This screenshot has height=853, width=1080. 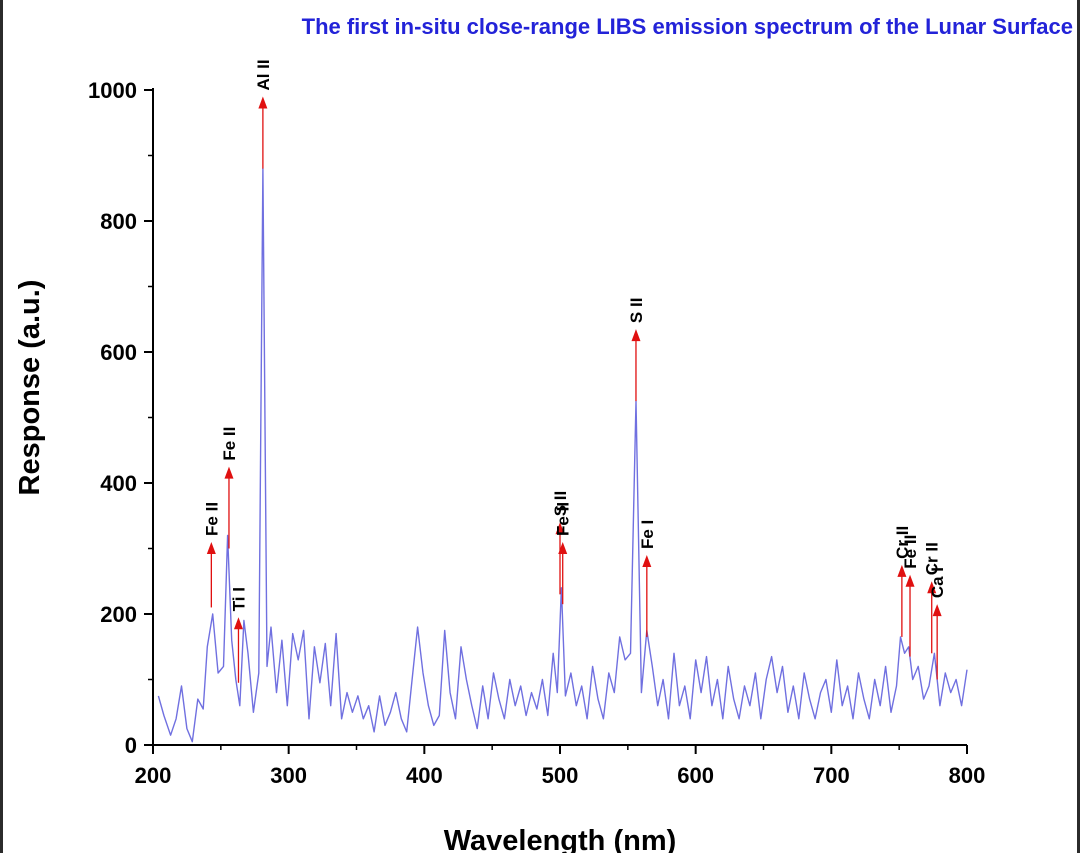 I want to click on x-tick-label: 400, so click(x=424, y=775).